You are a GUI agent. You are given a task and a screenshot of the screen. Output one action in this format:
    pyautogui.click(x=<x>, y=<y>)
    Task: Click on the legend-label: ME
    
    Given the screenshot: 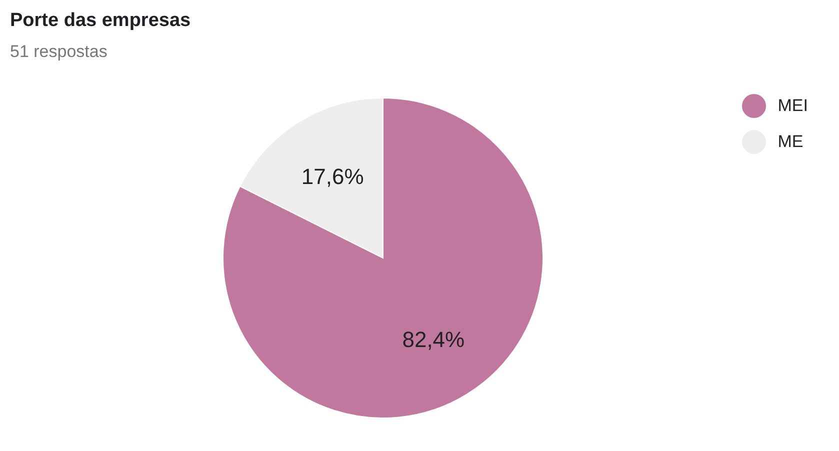 What is the action you would take?
    pyautogui.click(x=791, y=142)
    